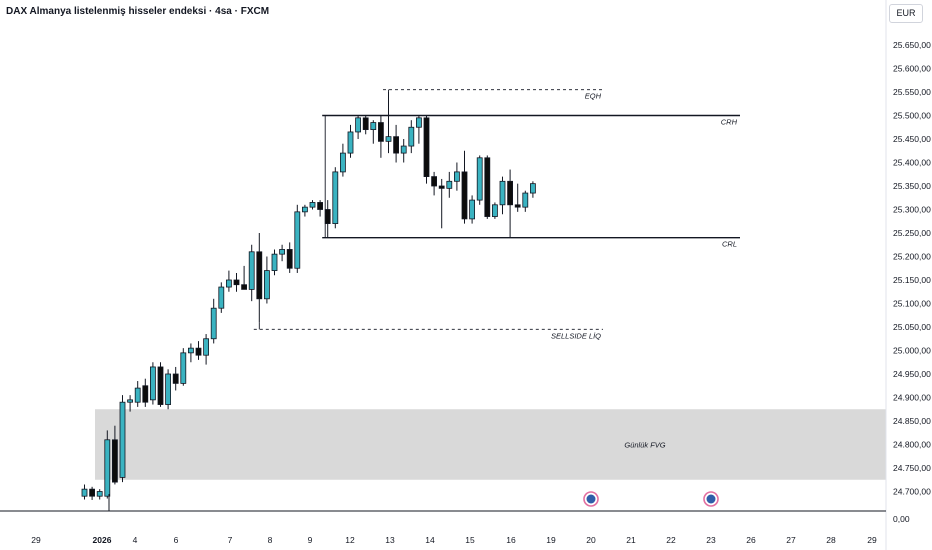  I want to click on price-axis-label: 24.700,00, so click(912, 492).